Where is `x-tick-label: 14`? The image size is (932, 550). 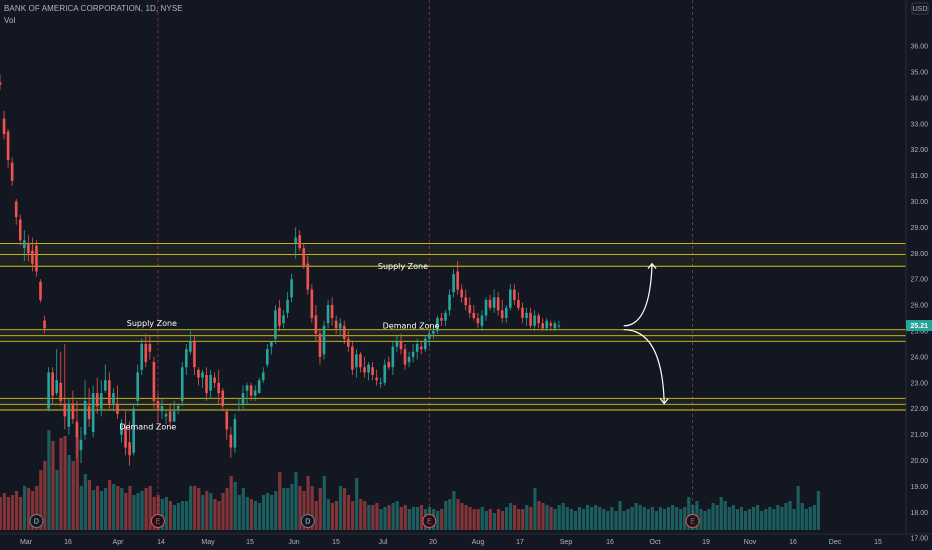
x-tick-label: 14 is located at coordinates (161, 542).